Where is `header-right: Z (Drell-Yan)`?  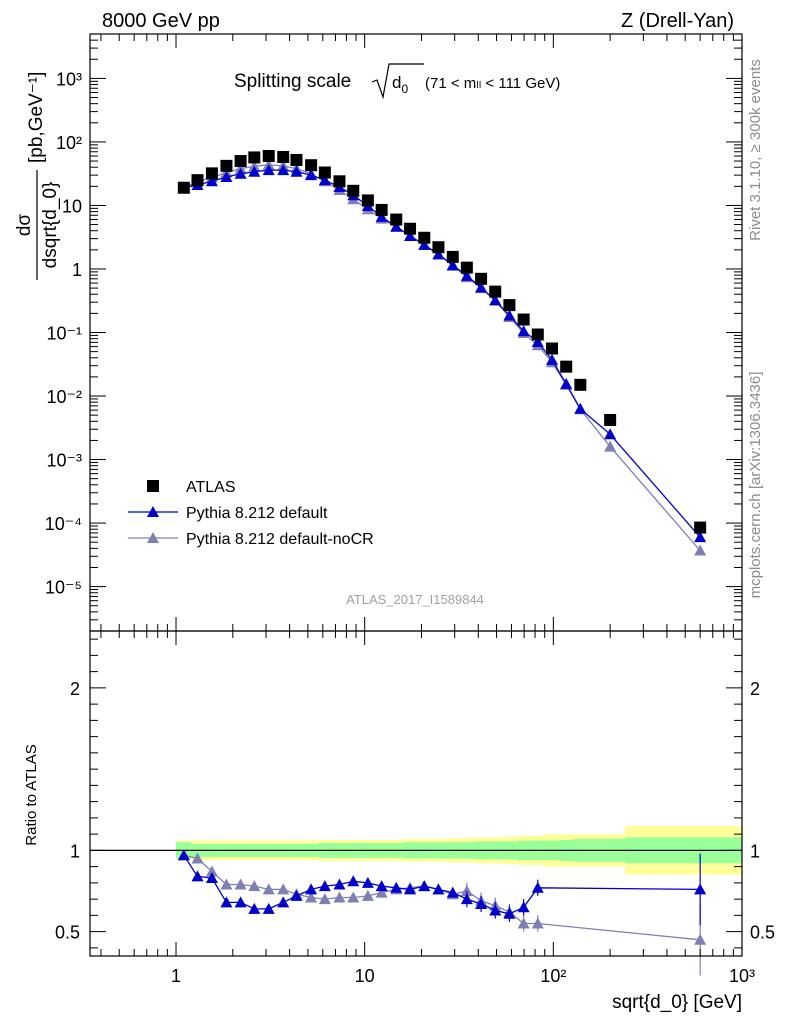
header-right: Z (Drell-Yan) is located at coordinates (677, 21).